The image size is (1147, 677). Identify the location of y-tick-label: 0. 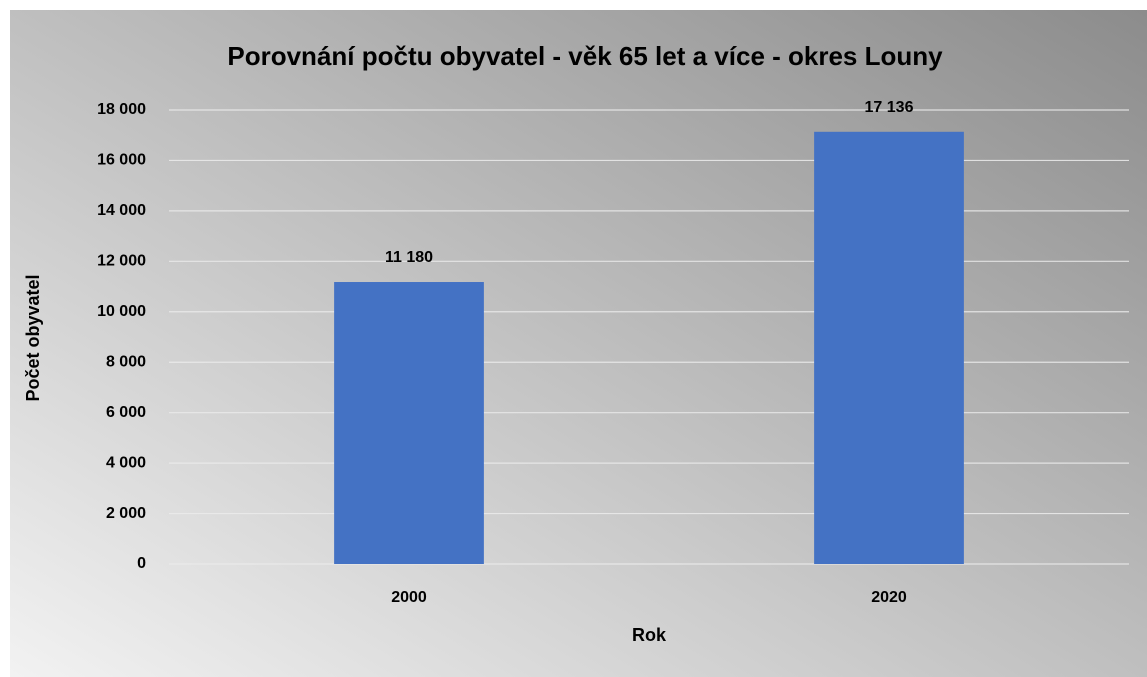
(141, 563).